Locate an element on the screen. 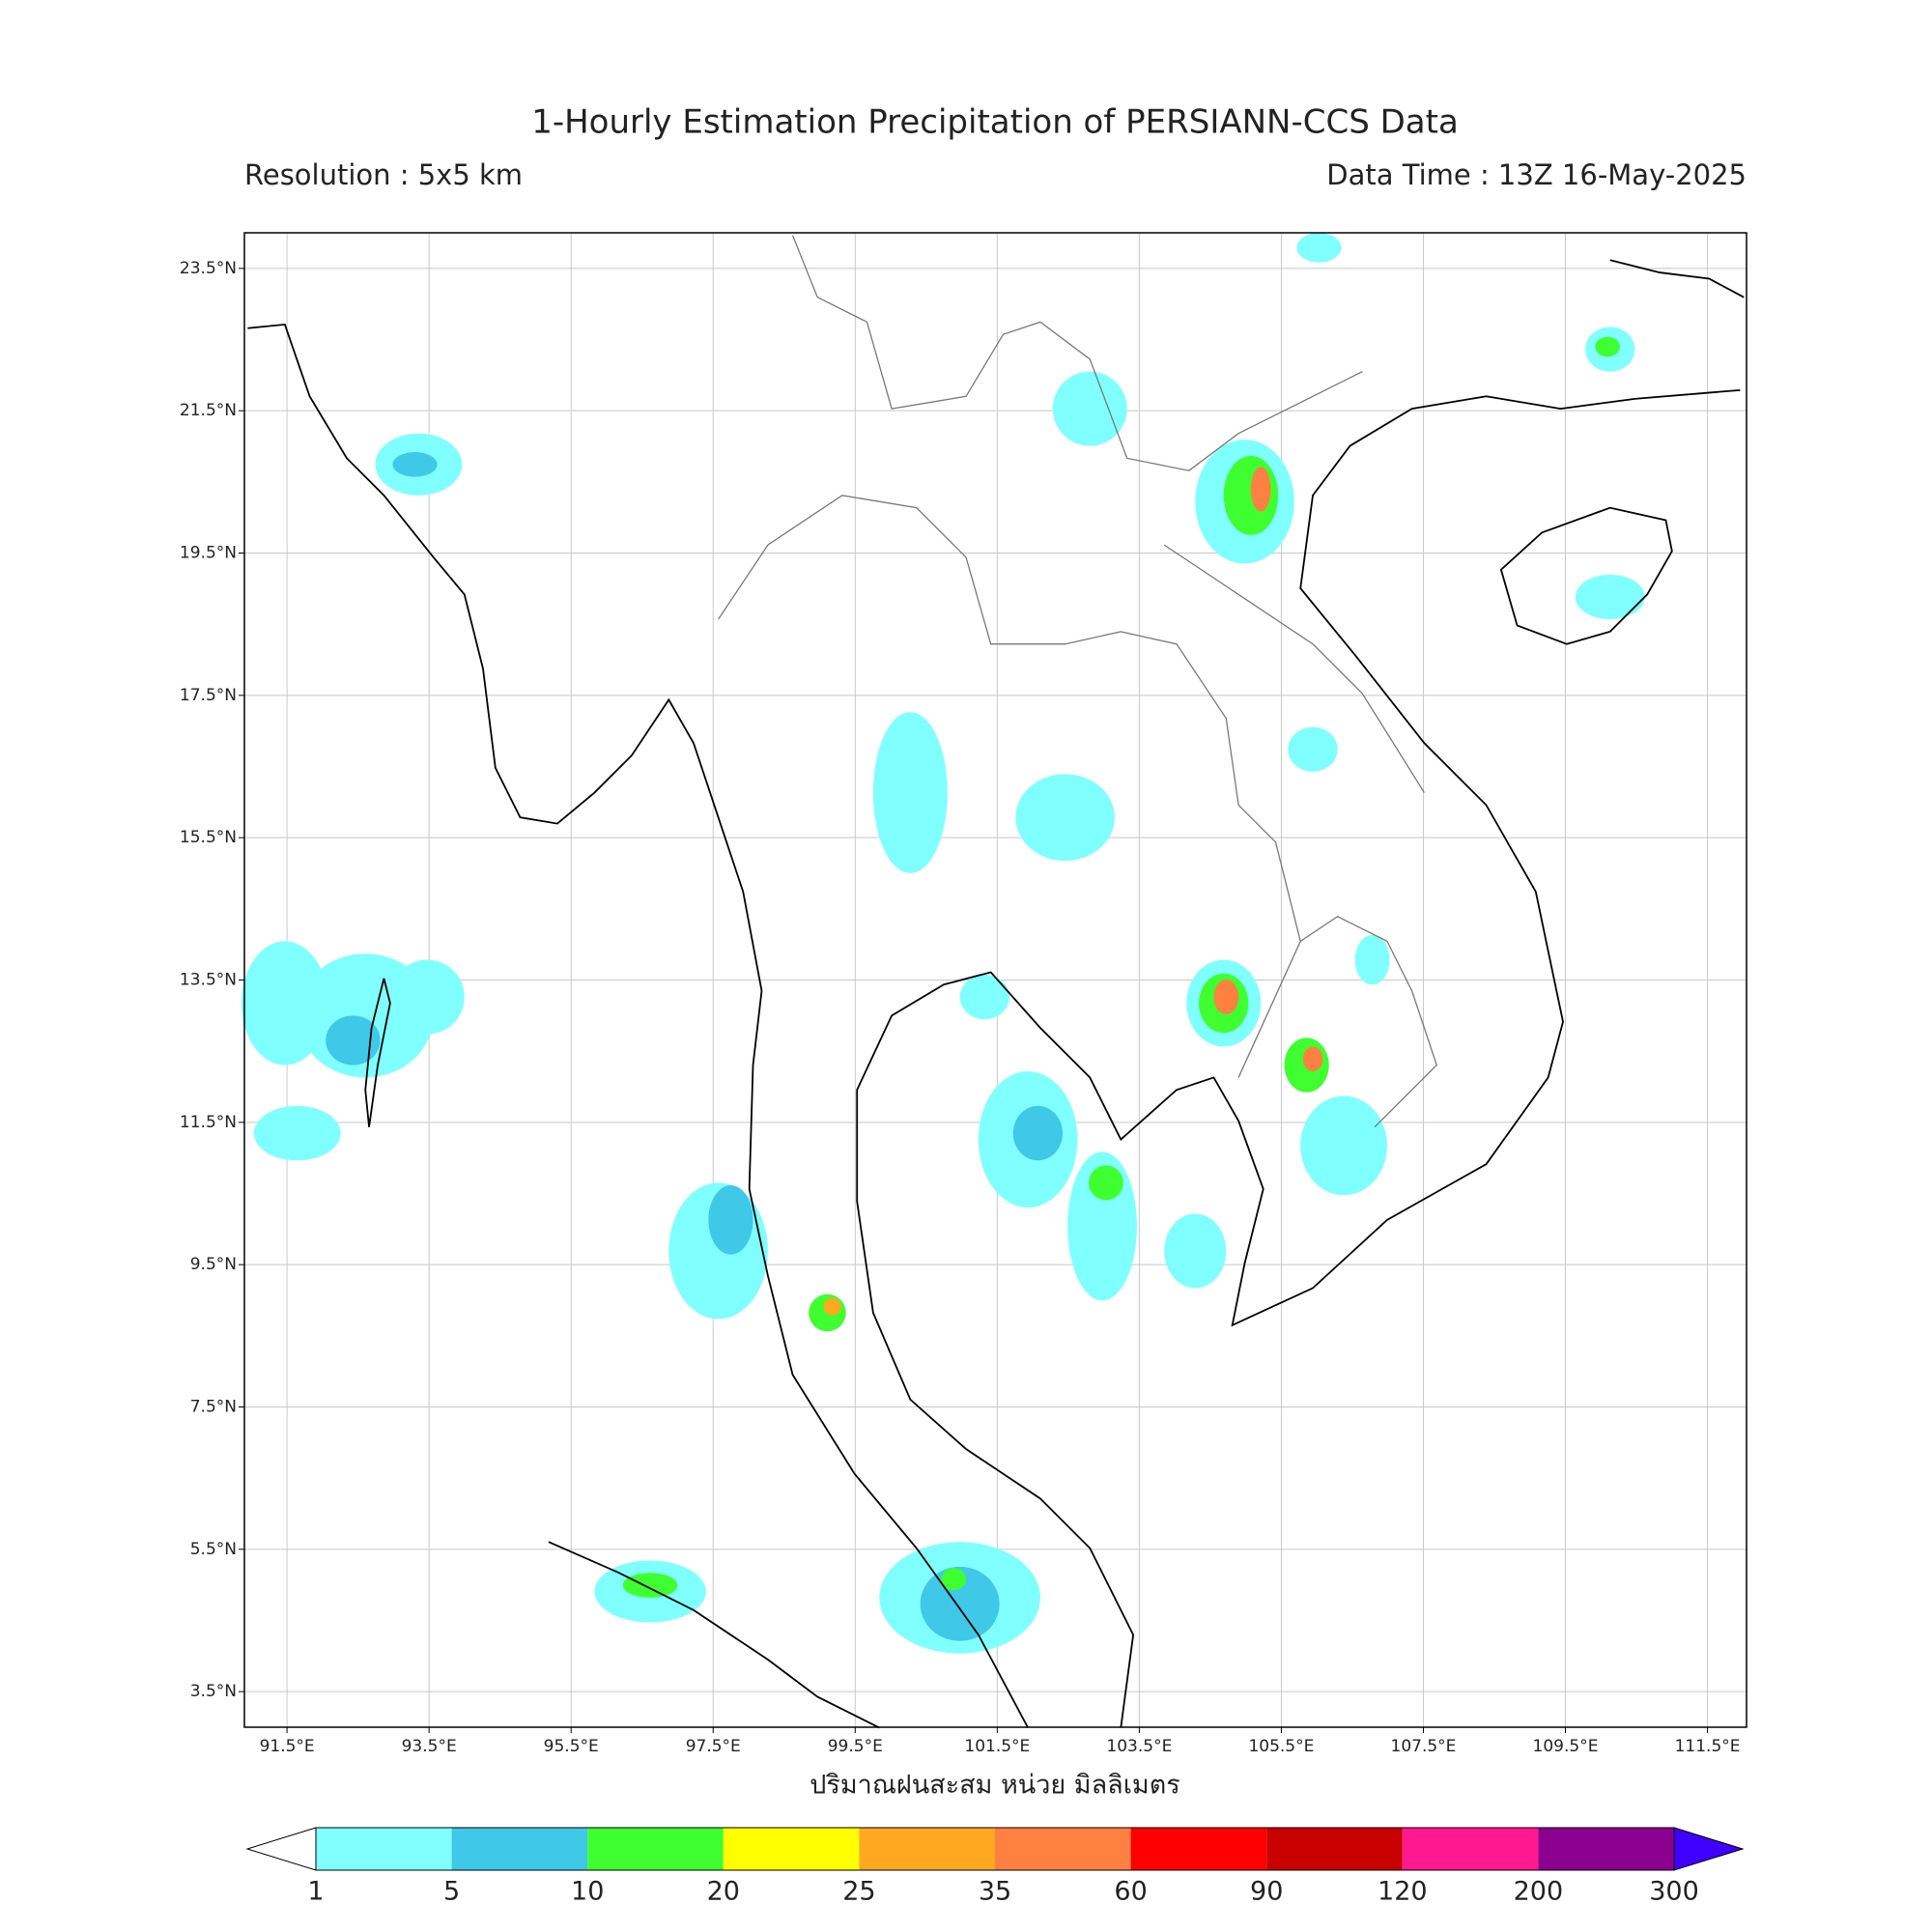 Image resolution: width=1932 pixels, height=1932 pixels. y-tick-label: 17.5°N is located at coordinates (208, 695).